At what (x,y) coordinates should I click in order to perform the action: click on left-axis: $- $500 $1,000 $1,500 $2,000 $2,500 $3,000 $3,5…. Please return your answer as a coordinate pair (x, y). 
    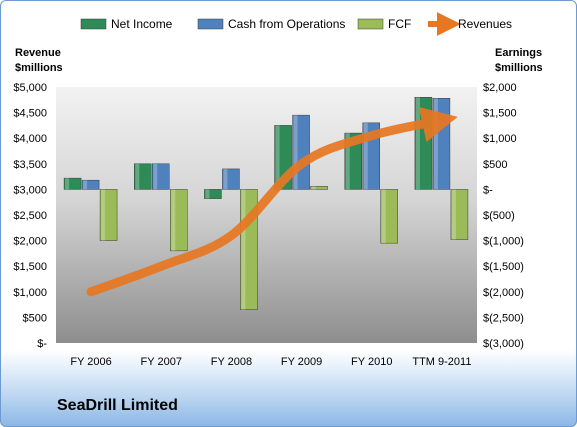
    Looking at the image, I should click on (30, 216).